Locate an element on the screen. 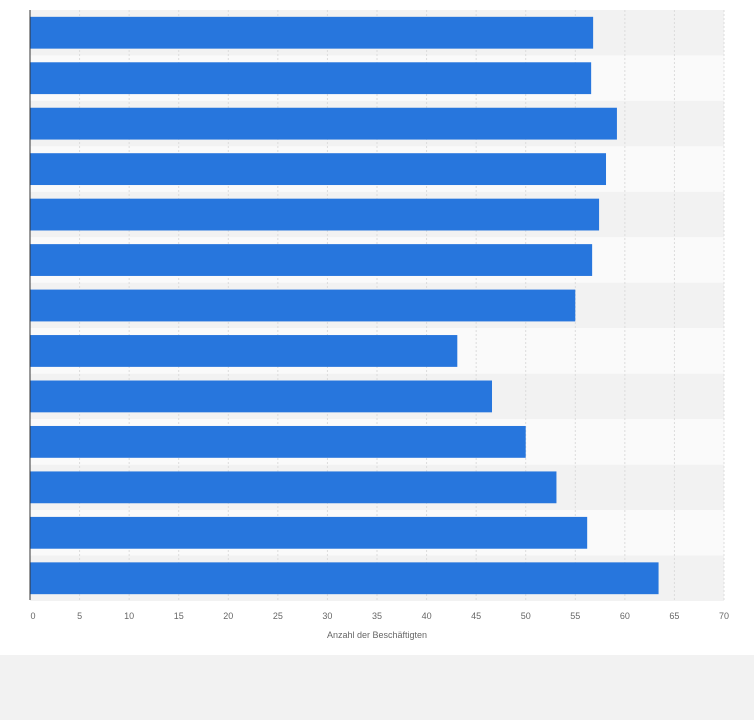 This screenshot has width=754, height=725. x-axis-ticks: 0 5 10 15 20 25 30 35 40 45 50 55 60 65 70 is located at coordinates (379, 616).